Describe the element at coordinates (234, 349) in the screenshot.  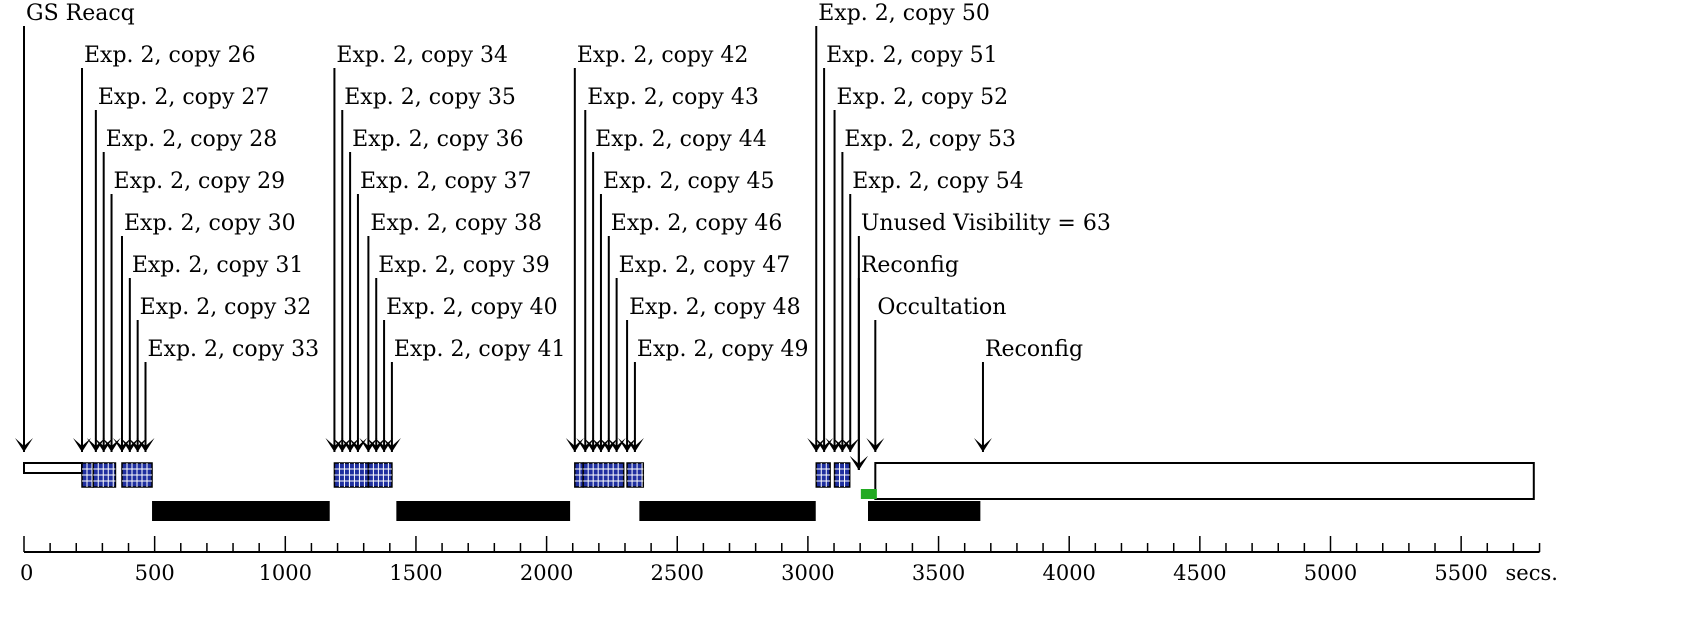
I see `event-label: Exp. 2, copy 33` at that location.